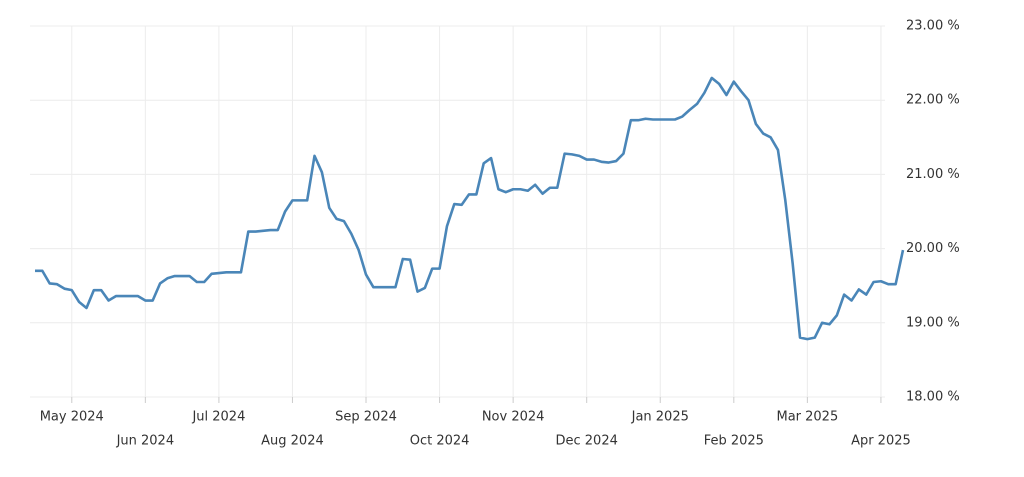 Image resolution: width=1024 pixels, height=477 pixels. What do you see at coordinates (72, 417) in the screenshot?
I see `x-tick-label: May 2024` at bounding box center [72, 417].